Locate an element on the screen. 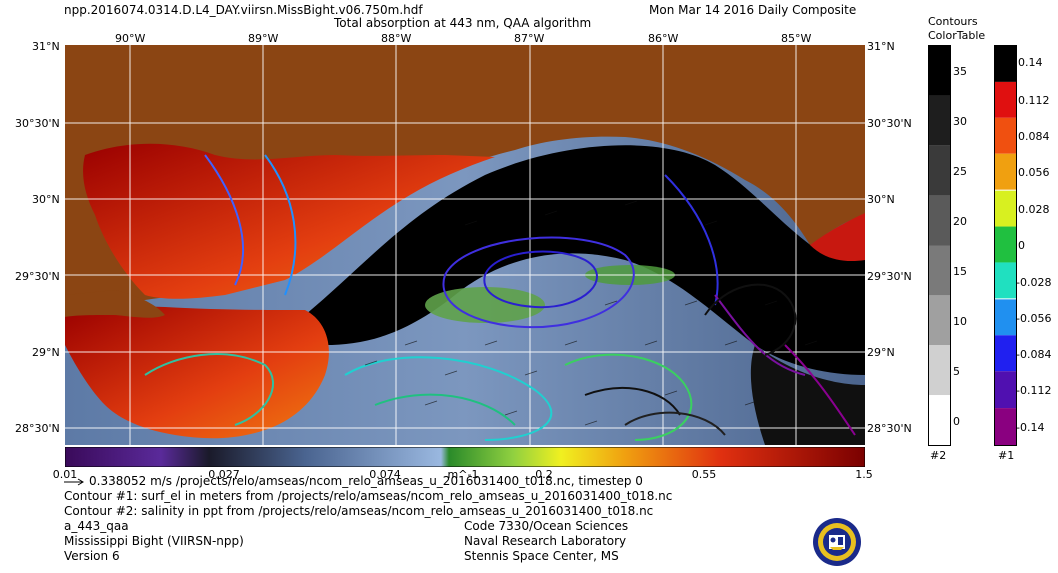 The width and height of the screenshot is (1058, 573). absorption-colorbar is located at coordinates (465, 457).